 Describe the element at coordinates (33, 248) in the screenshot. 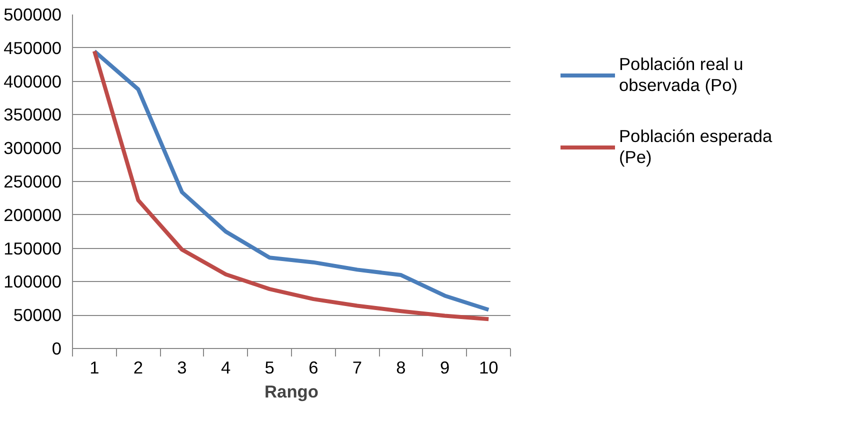

I see `y-tick-label: 150000` at that location.